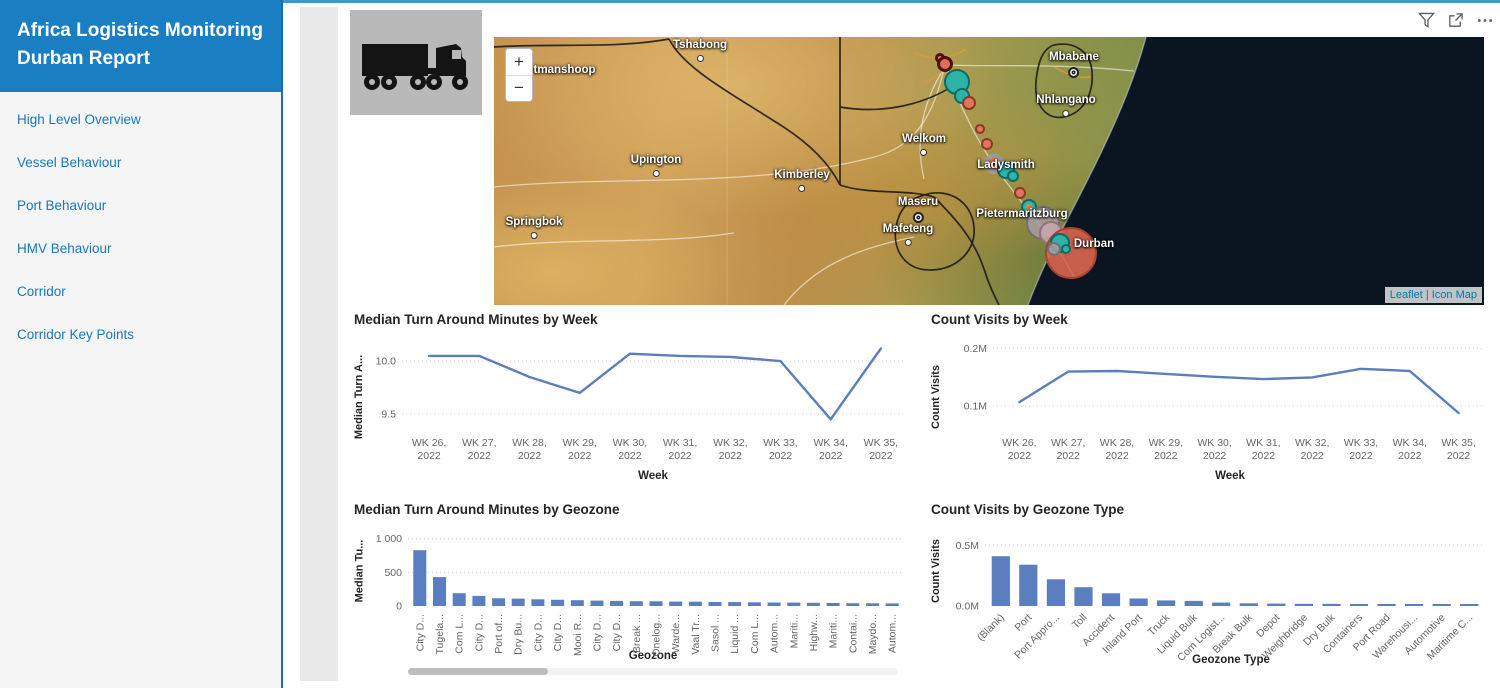 This screenshot has width=1500, height=688. I want to click on map-city-label: Tshabong, so click(700, 50).